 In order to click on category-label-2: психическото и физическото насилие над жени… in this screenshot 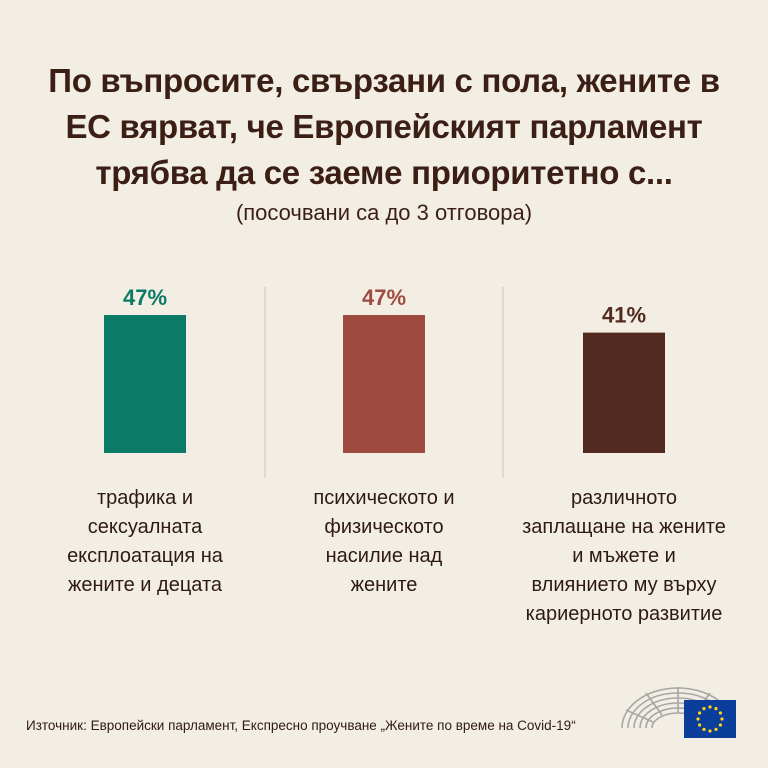, I will do `click(384, 542)`.